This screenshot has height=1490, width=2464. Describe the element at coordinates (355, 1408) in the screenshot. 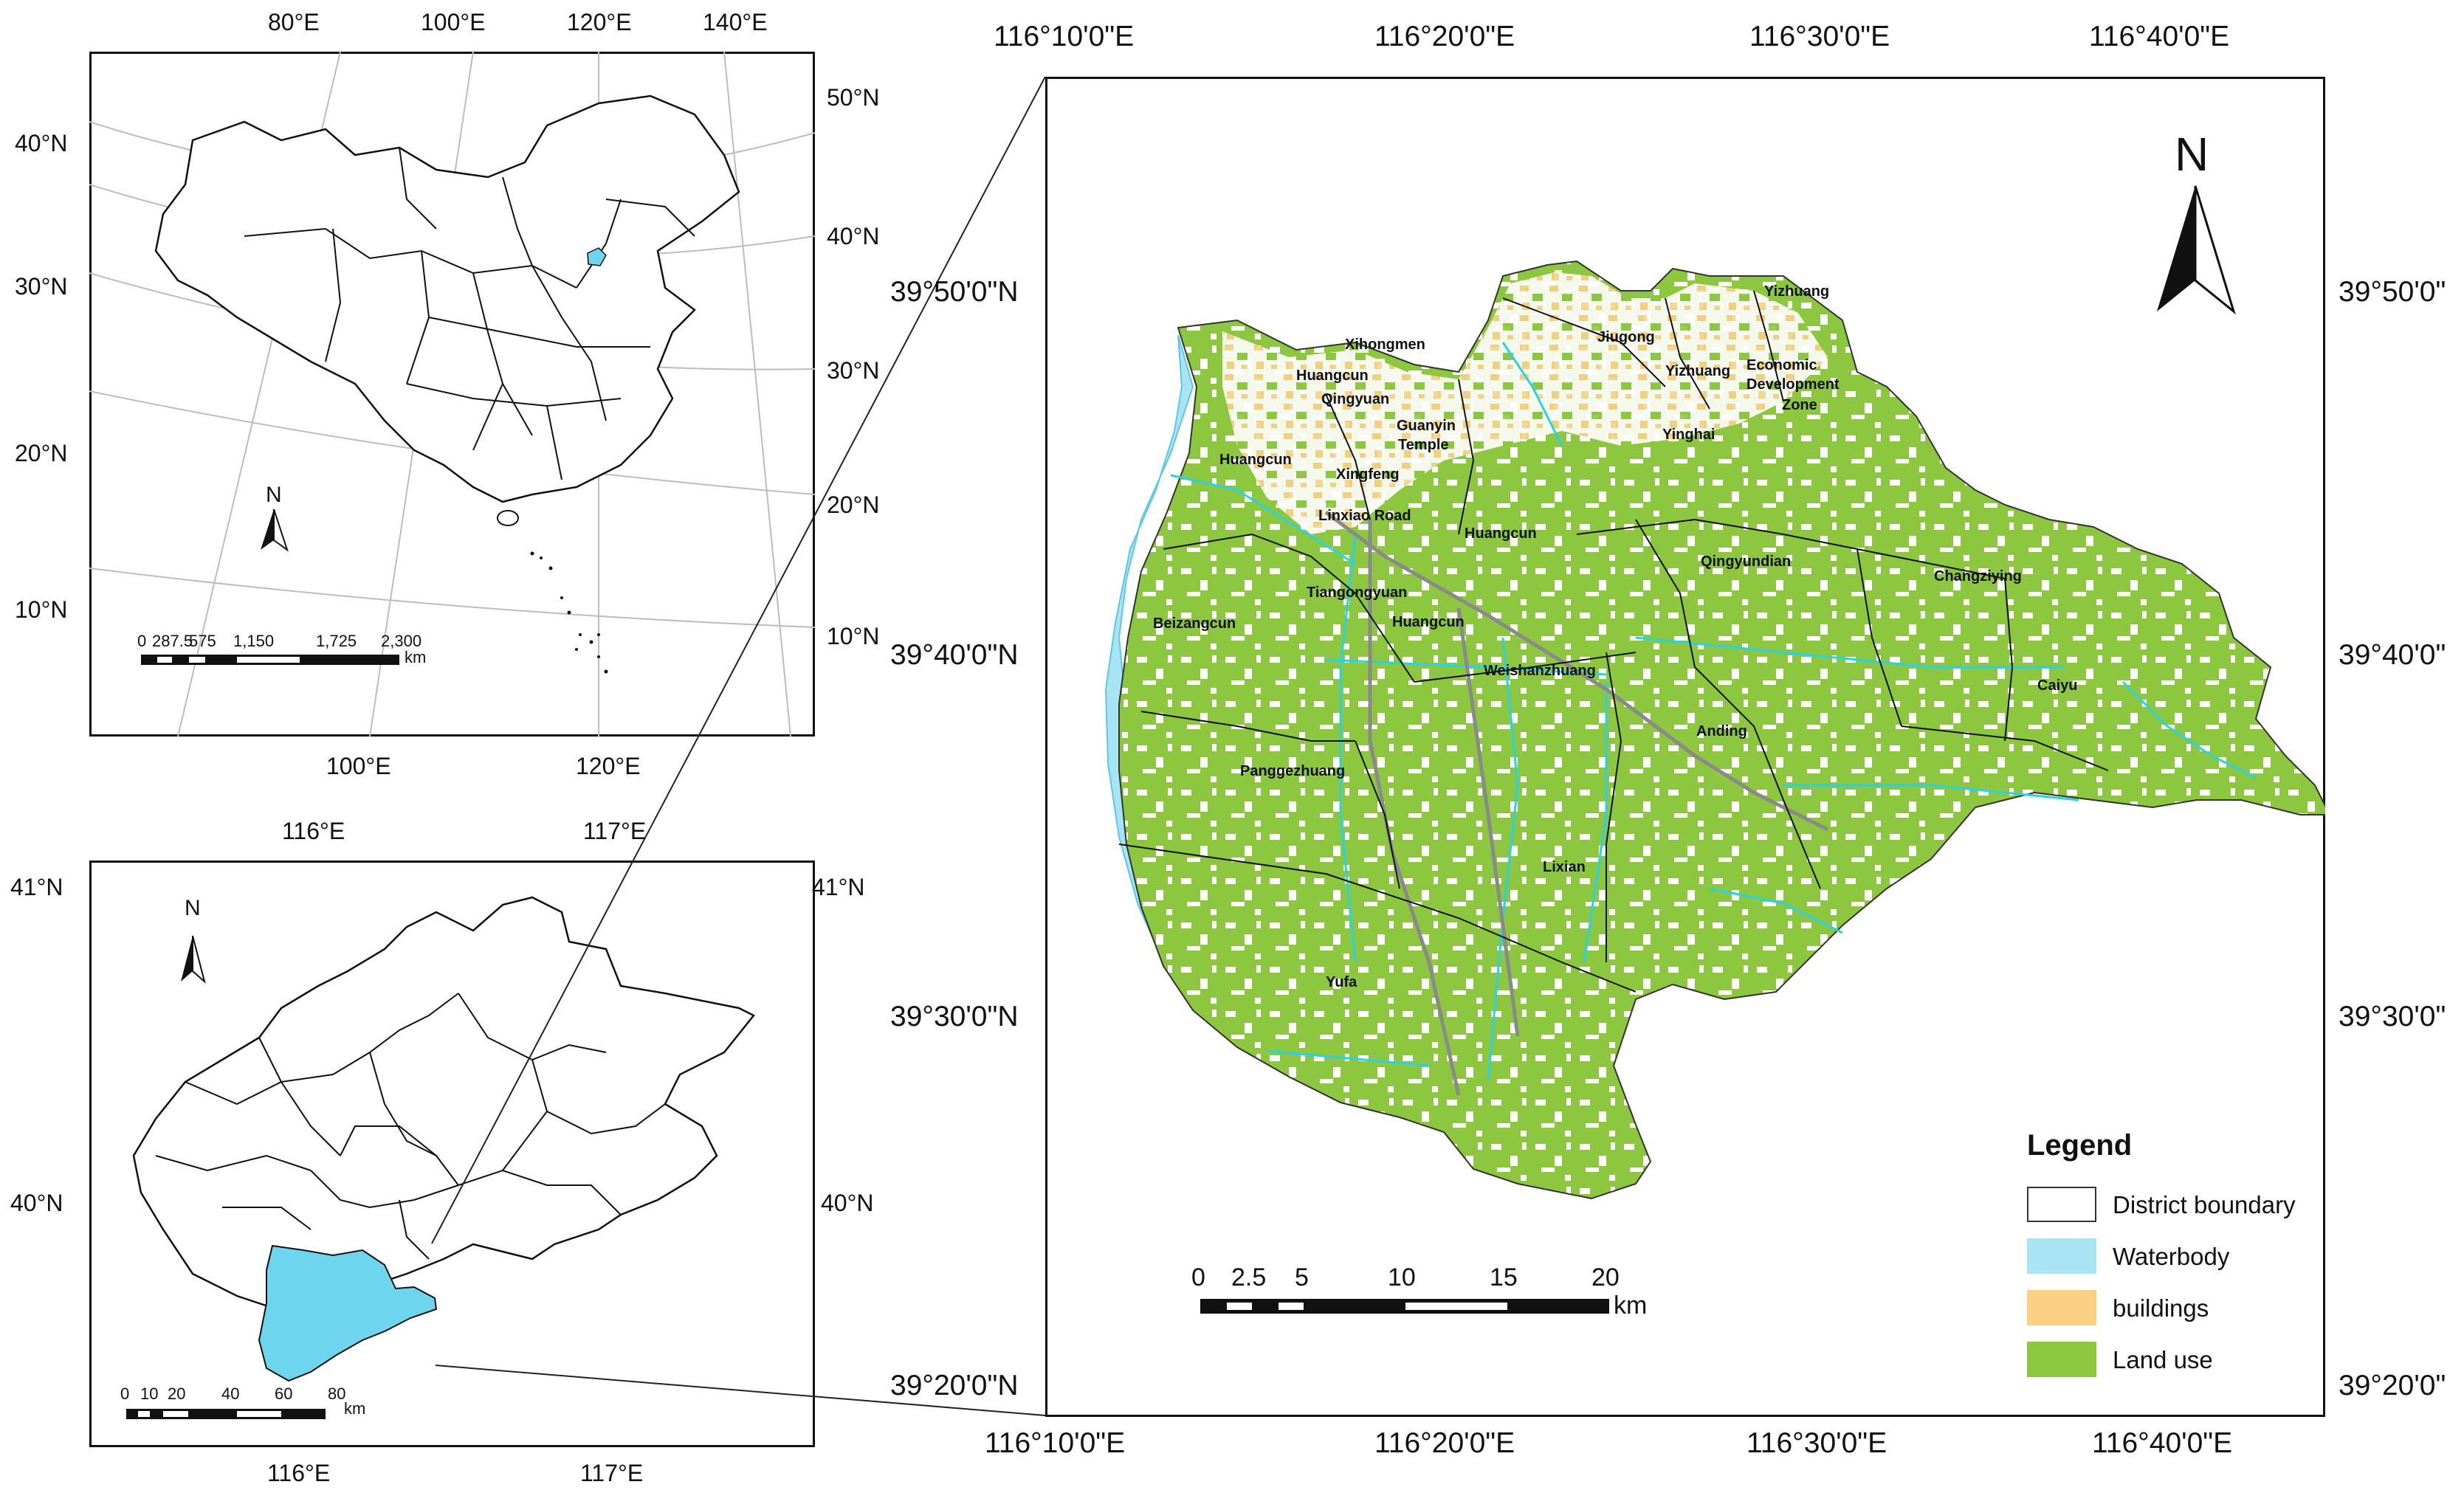

I see `beijing-scale-unit: km` at that location.